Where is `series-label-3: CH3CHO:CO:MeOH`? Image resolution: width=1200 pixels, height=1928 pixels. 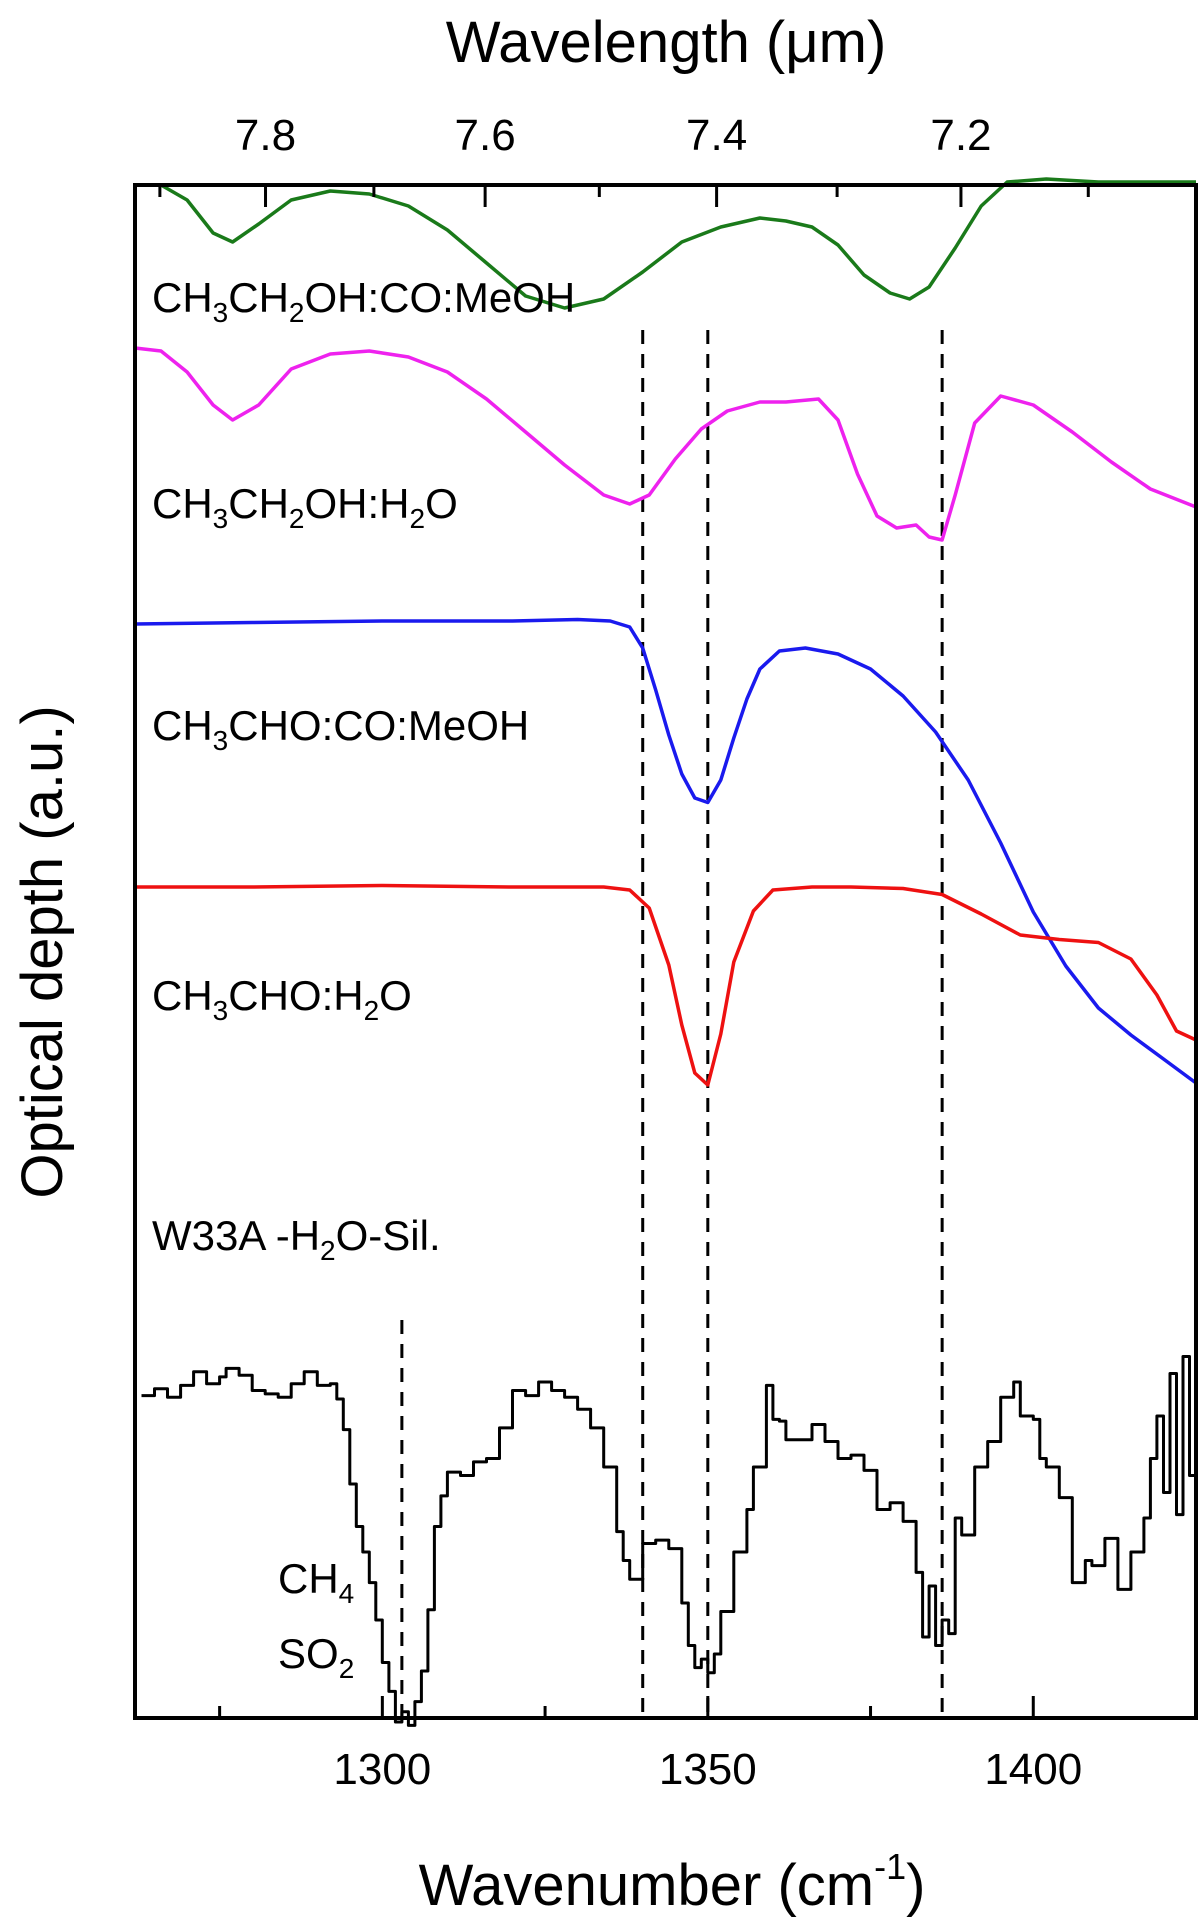 series-label-3: CH3CHO:CO:MeOH is located at coordinates (340, 729).